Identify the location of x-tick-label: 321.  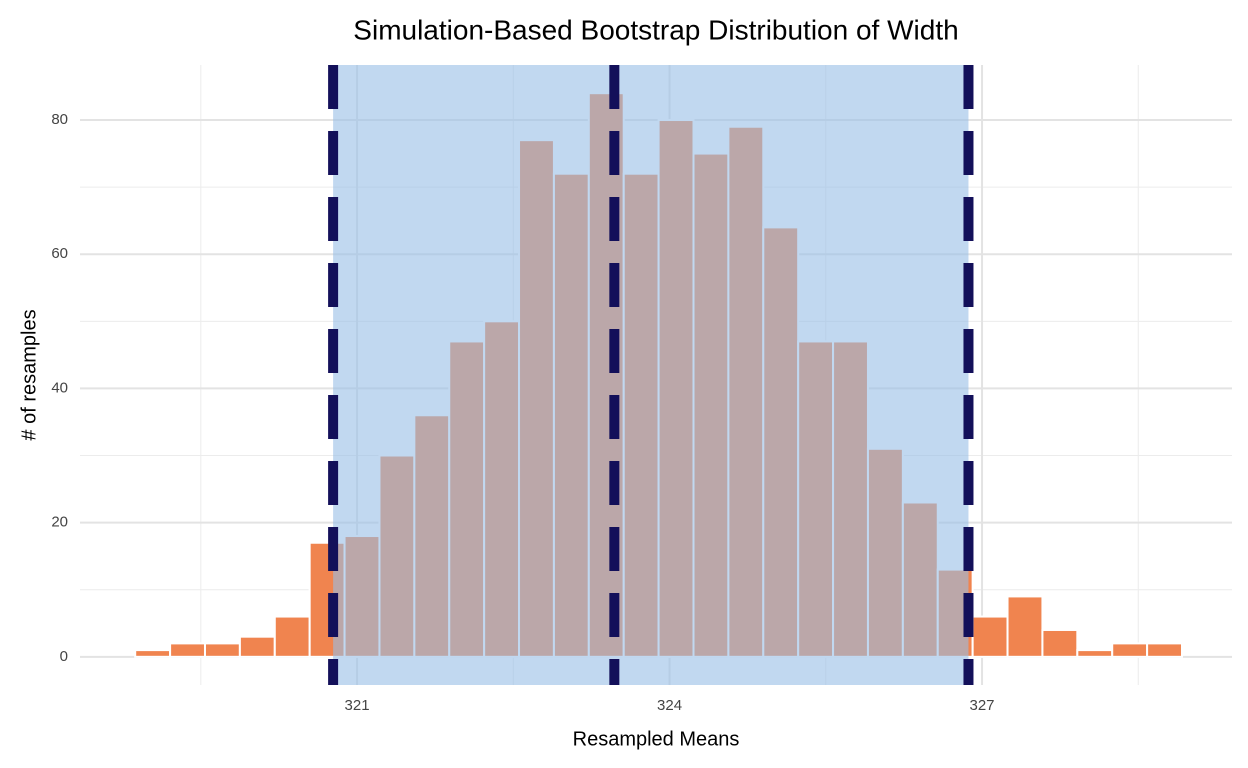
(357, 705).